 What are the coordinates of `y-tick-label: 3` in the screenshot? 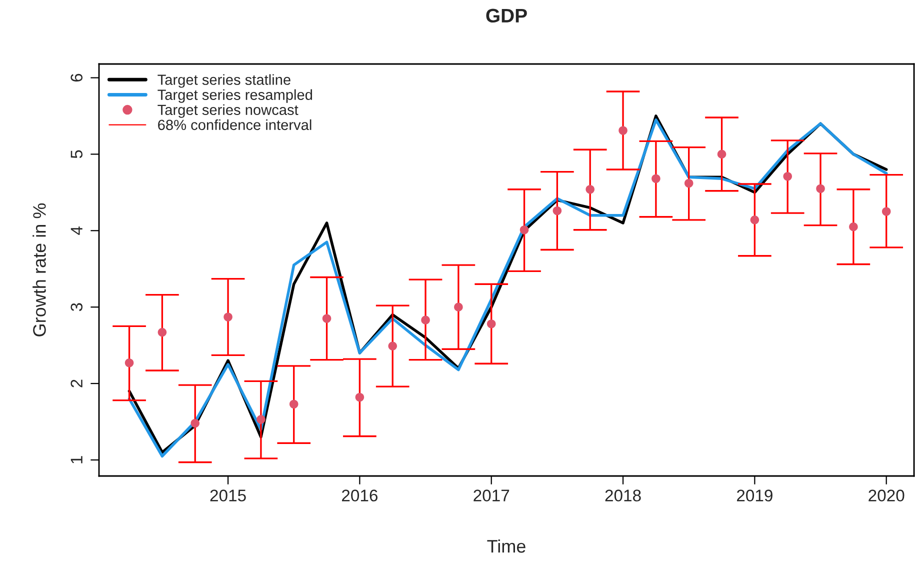 It's located at (76, 307).